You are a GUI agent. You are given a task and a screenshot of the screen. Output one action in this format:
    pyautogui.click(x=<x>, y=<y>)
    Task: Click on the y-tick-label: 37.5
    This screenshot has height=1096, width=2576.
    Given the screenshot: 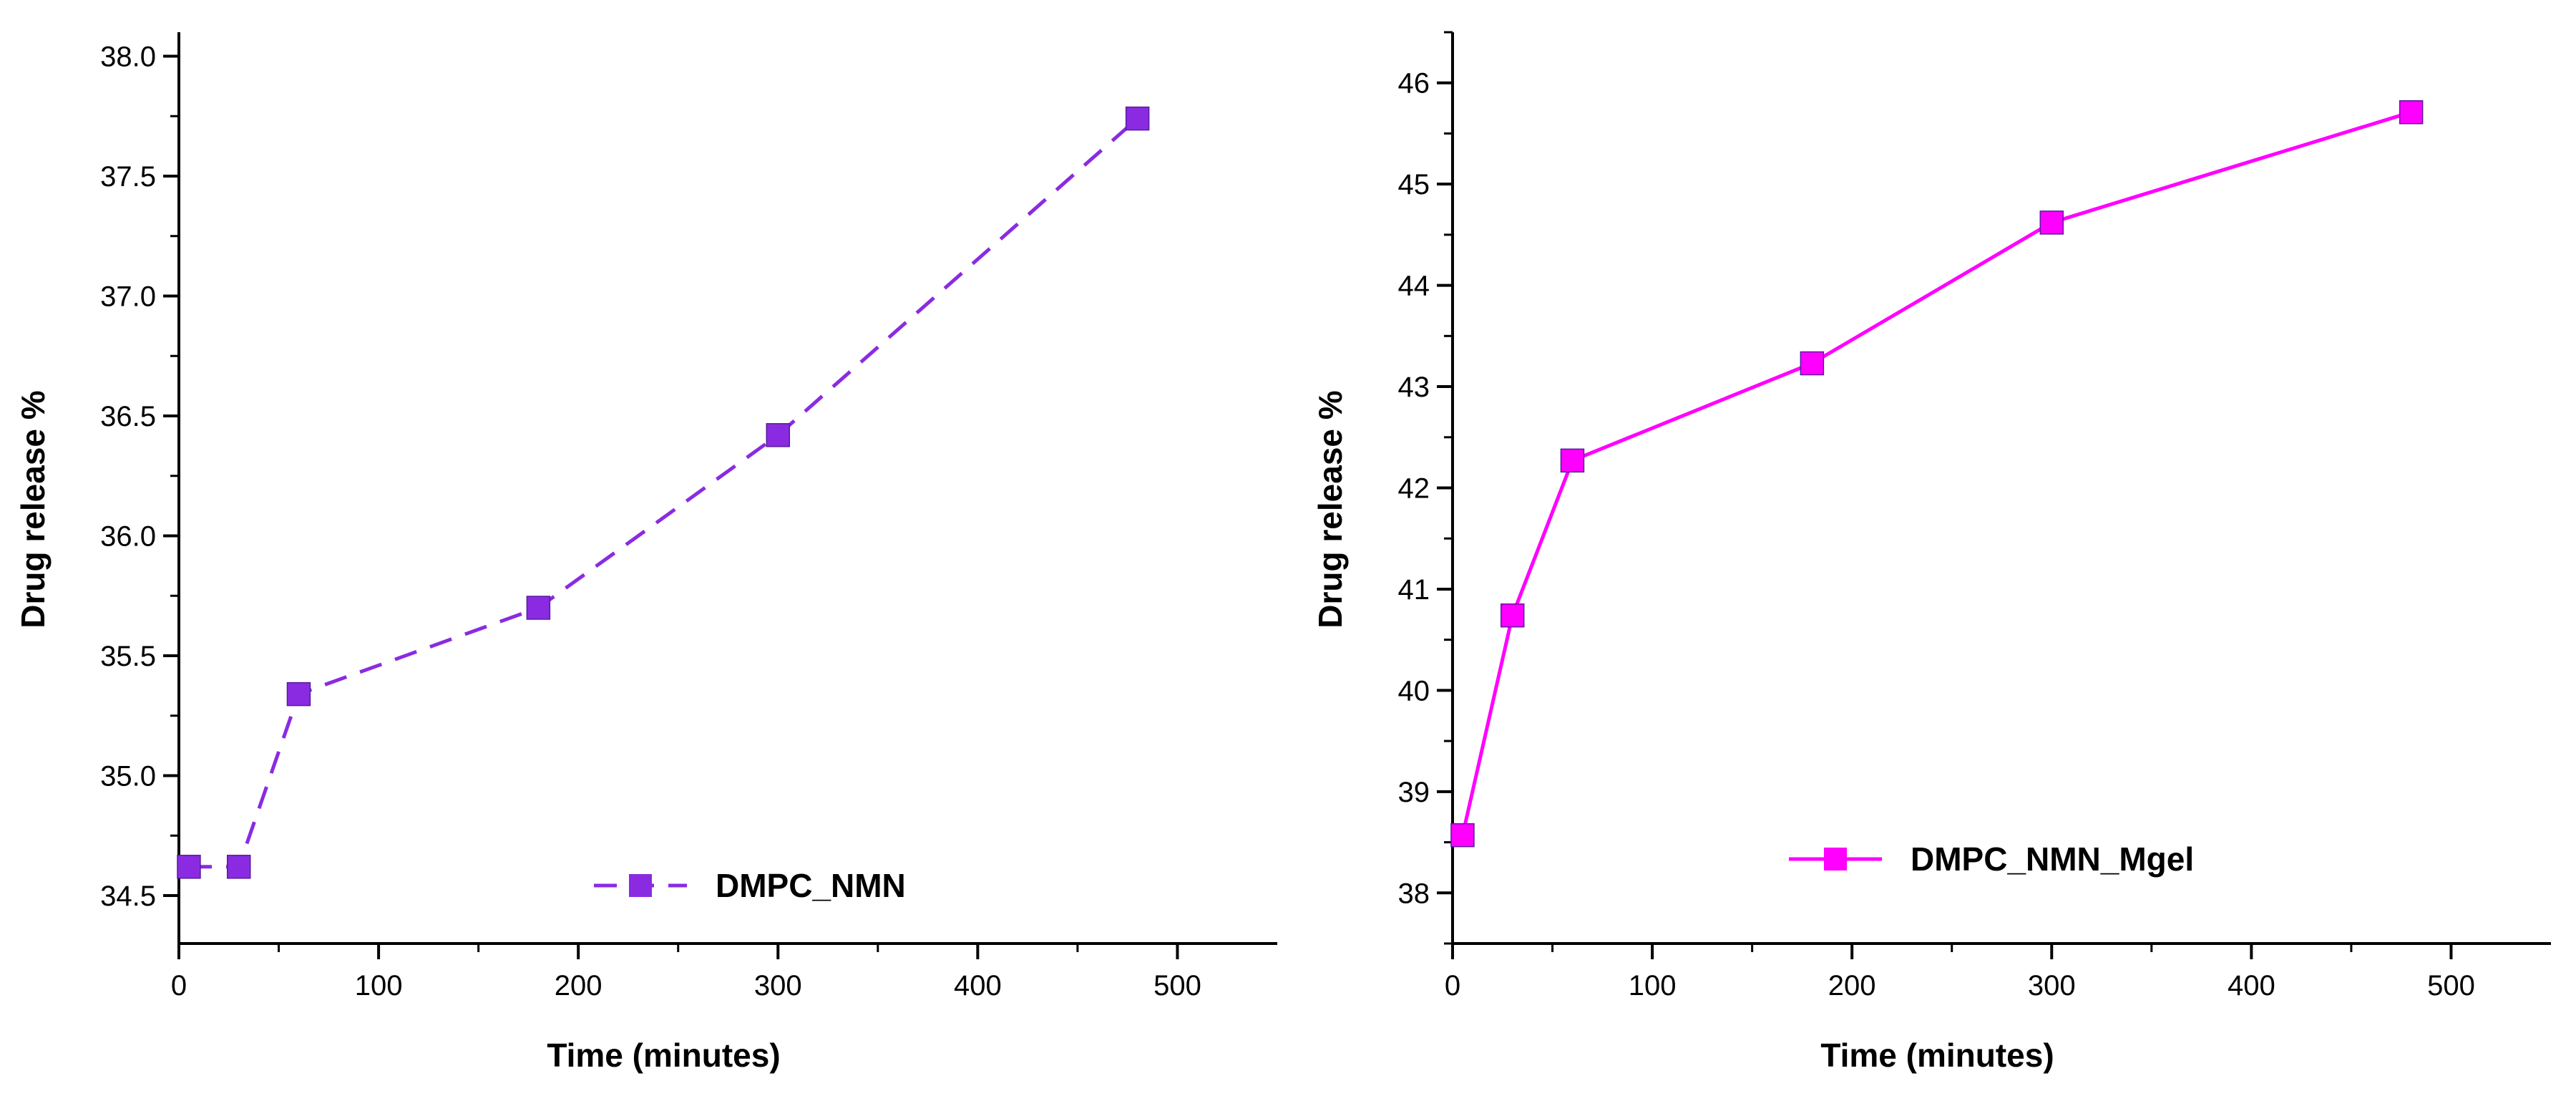 What is the action you would take?
    pyautogui.click(x=128, y=177)
    